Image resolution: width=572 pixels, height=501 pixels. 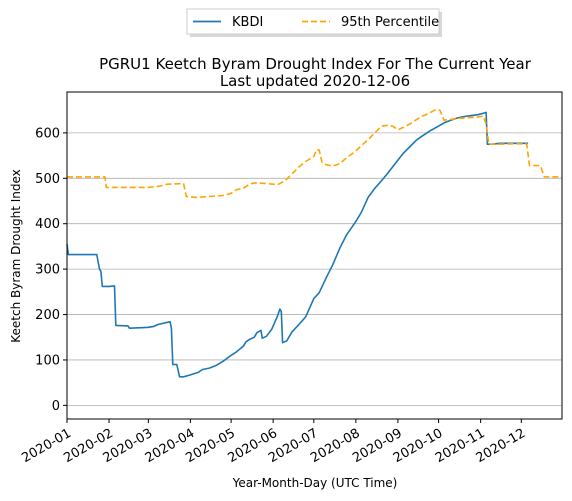 I want to click on x-axis-label: Year-Month-Day (UTC Time), so click(x=315, y=483).